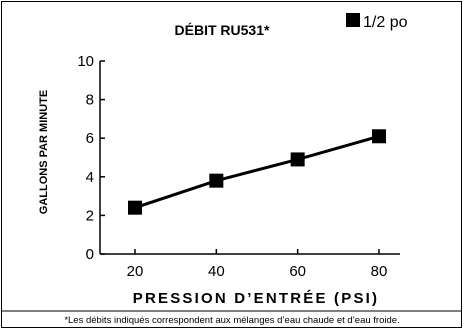 This screenshot has height=331, width=465. Describe the element at coordinates (216, 271) in the screenshot. I see `x-tick-label: 40` at that location.